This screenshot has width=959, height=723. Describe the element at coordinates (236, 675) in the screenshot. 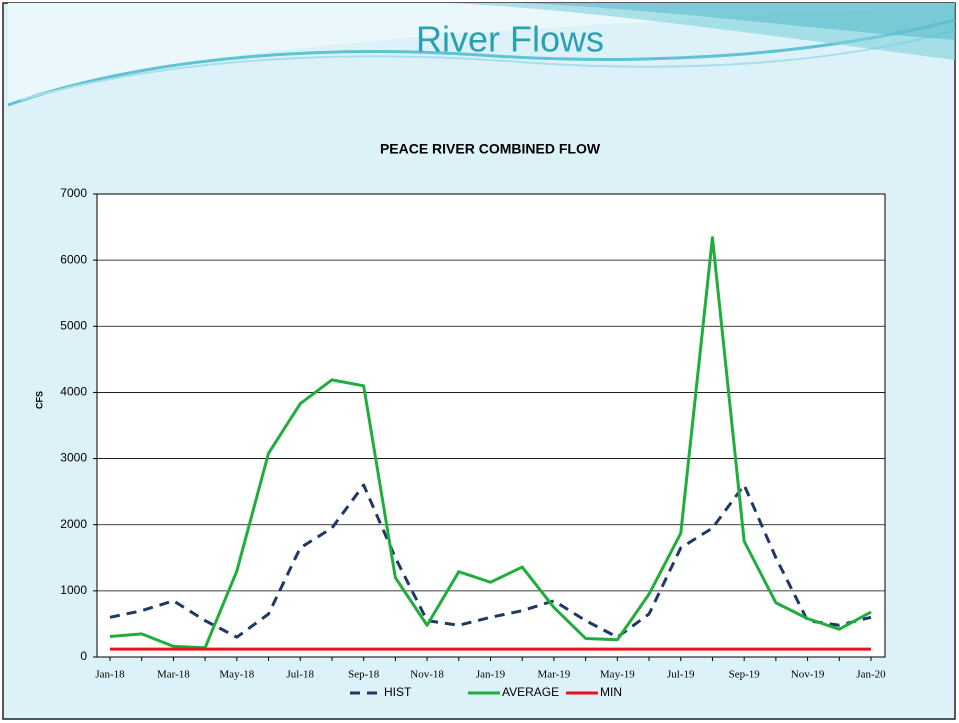

I see `x-tick-label: May-18` at that location.